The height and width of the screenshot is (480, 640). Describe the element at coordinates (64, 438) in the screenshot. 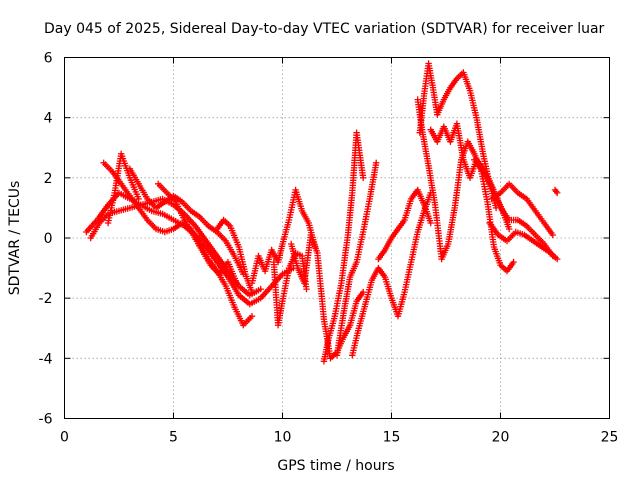

I see `x-tick-label: 0` at that location.